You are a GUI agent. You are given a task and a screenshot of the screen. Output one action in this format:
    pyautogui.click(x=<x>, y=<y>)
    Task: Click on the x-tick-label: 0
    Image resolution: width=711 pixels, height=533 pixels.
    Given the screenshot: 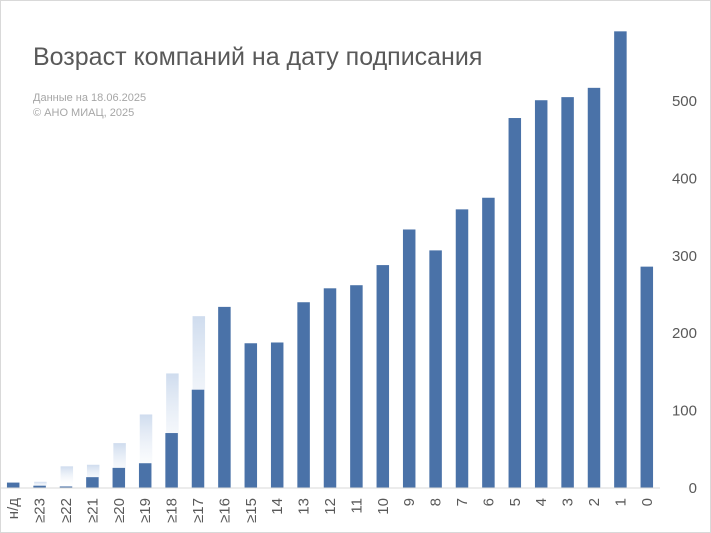 What is the action you would take?
    pyautogui.click(x=647, y=502)
    